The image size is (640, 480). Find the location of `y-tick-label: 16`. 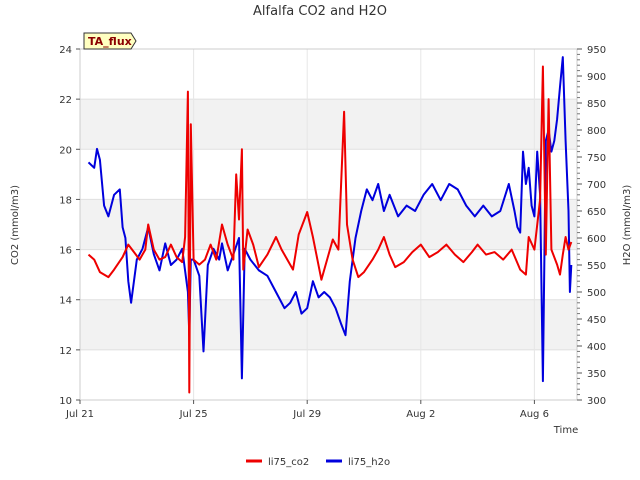

y-tick-label: 16 is located at coordinates (65, 251).